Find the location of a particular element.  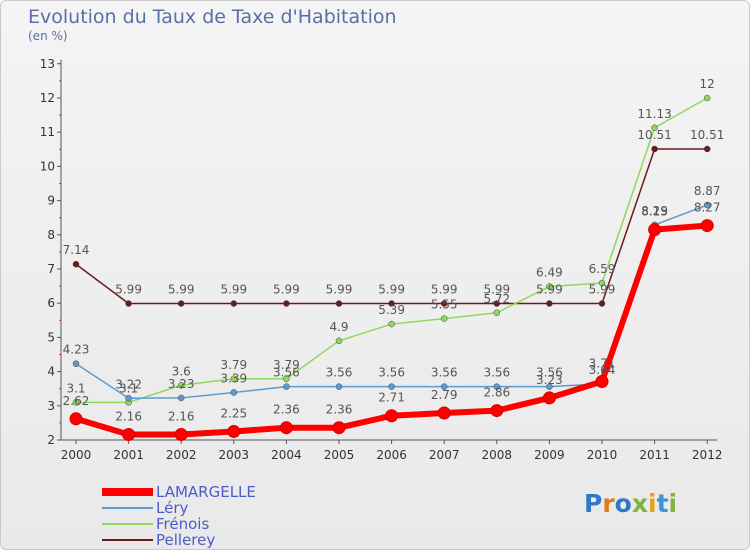

data-label: 6.59 is located at coordinates (602, 269).